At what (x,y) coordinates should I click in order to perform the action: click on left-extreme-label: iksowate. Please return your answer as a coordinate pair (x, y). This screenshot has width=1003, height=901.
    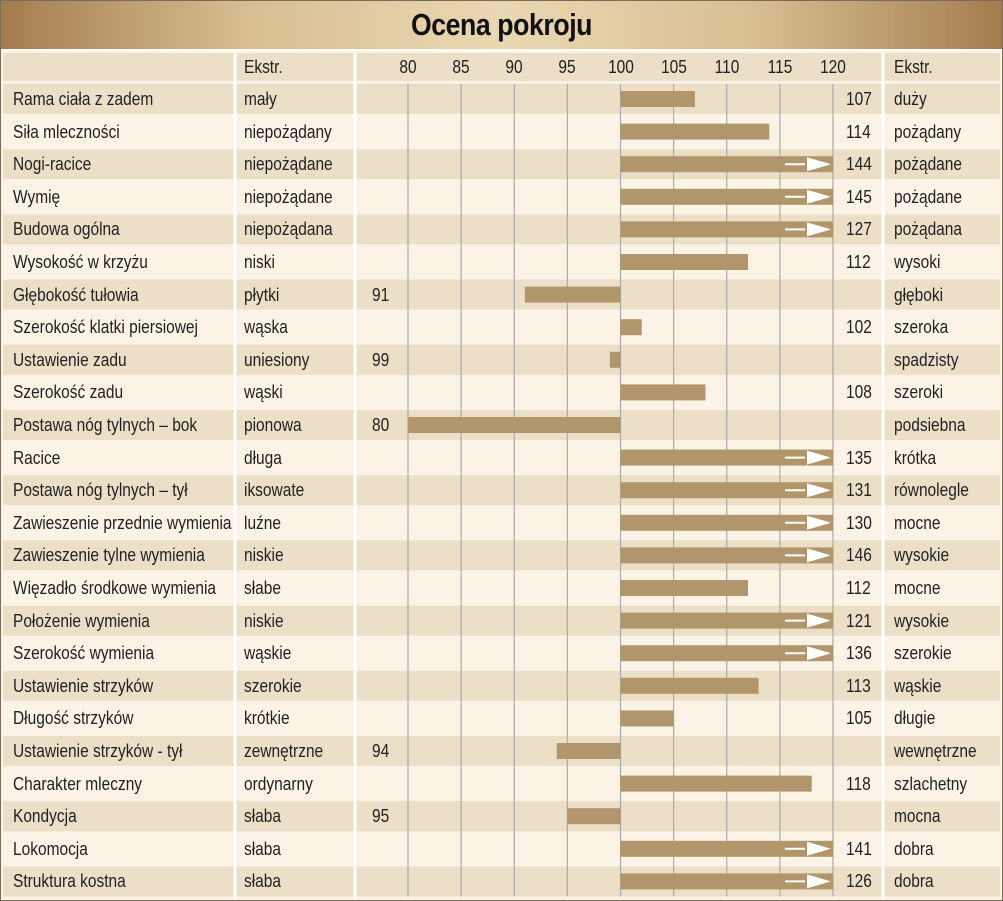
    Looking at the image, I should click on (274, 490).